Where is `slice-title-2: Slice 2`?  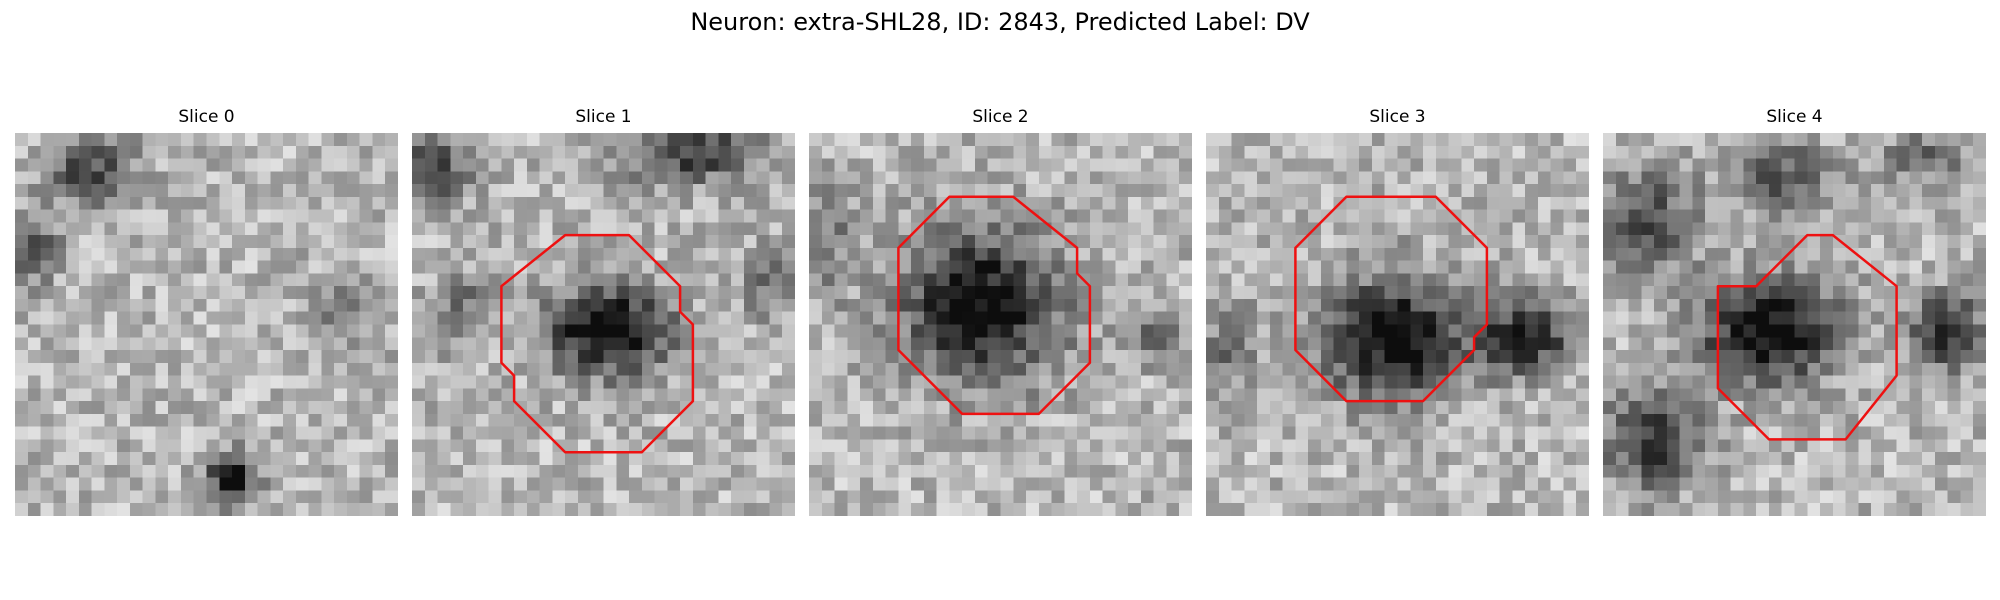 slice-title-2: Slice 2 is located at coordinates (1000, 117).